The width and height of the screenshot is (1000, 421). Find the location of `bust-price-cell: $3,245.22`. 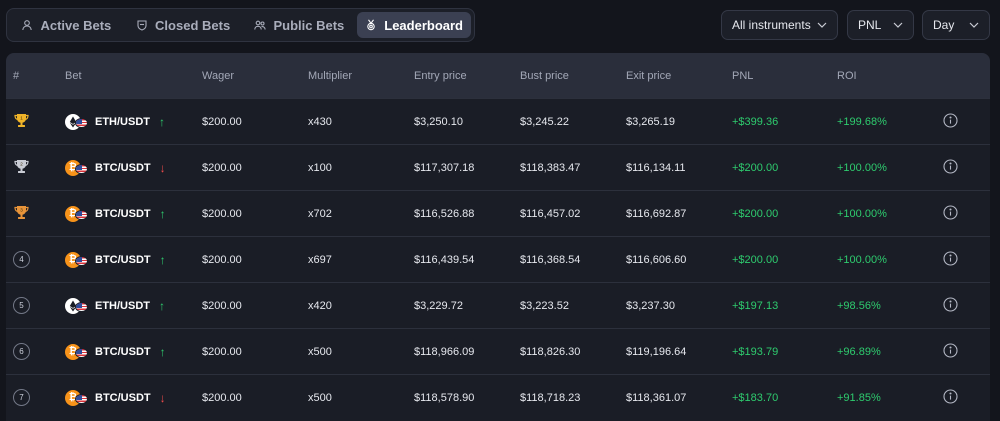

bust-price-cell: $3,245.22 is located at coordinates (544, 121).